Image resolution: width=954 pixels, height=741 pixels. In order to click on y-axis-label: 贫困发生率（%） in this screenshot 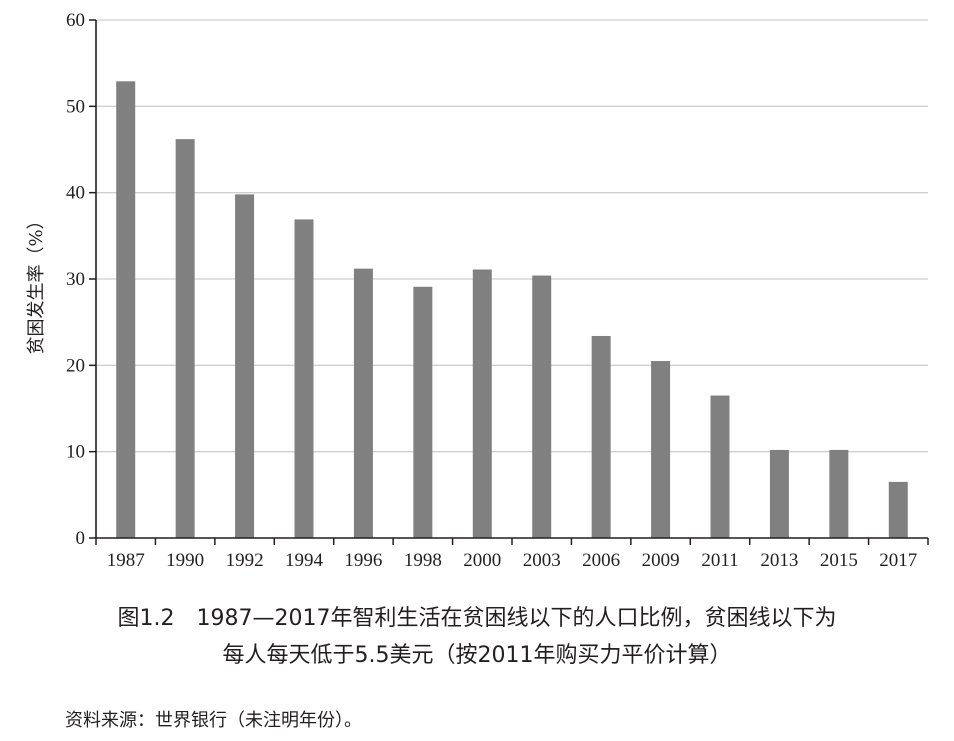, I will do `click(36, 282)`.